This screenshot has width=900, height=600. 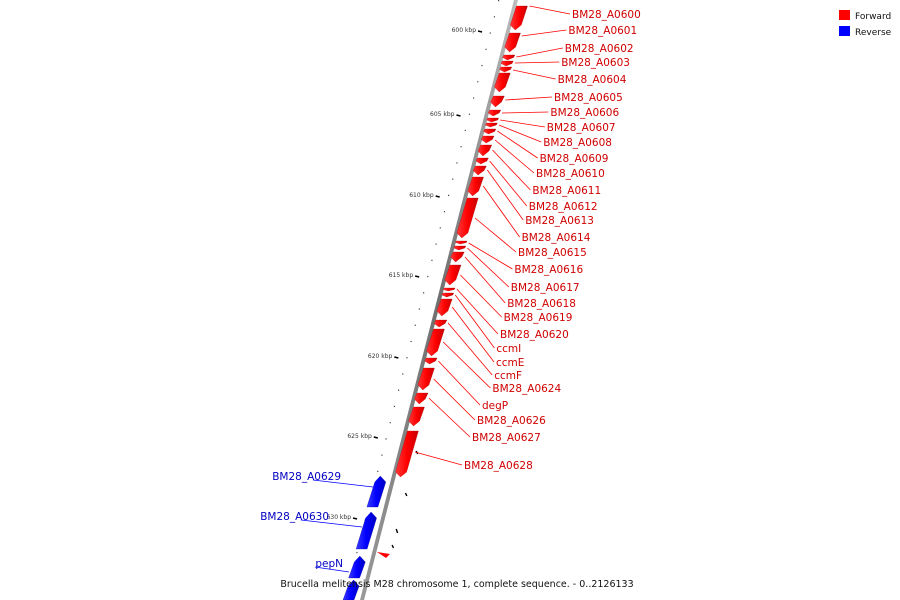 I want to click on reverse-gene-label: BM28_A0630, so click(x=294, y=517).